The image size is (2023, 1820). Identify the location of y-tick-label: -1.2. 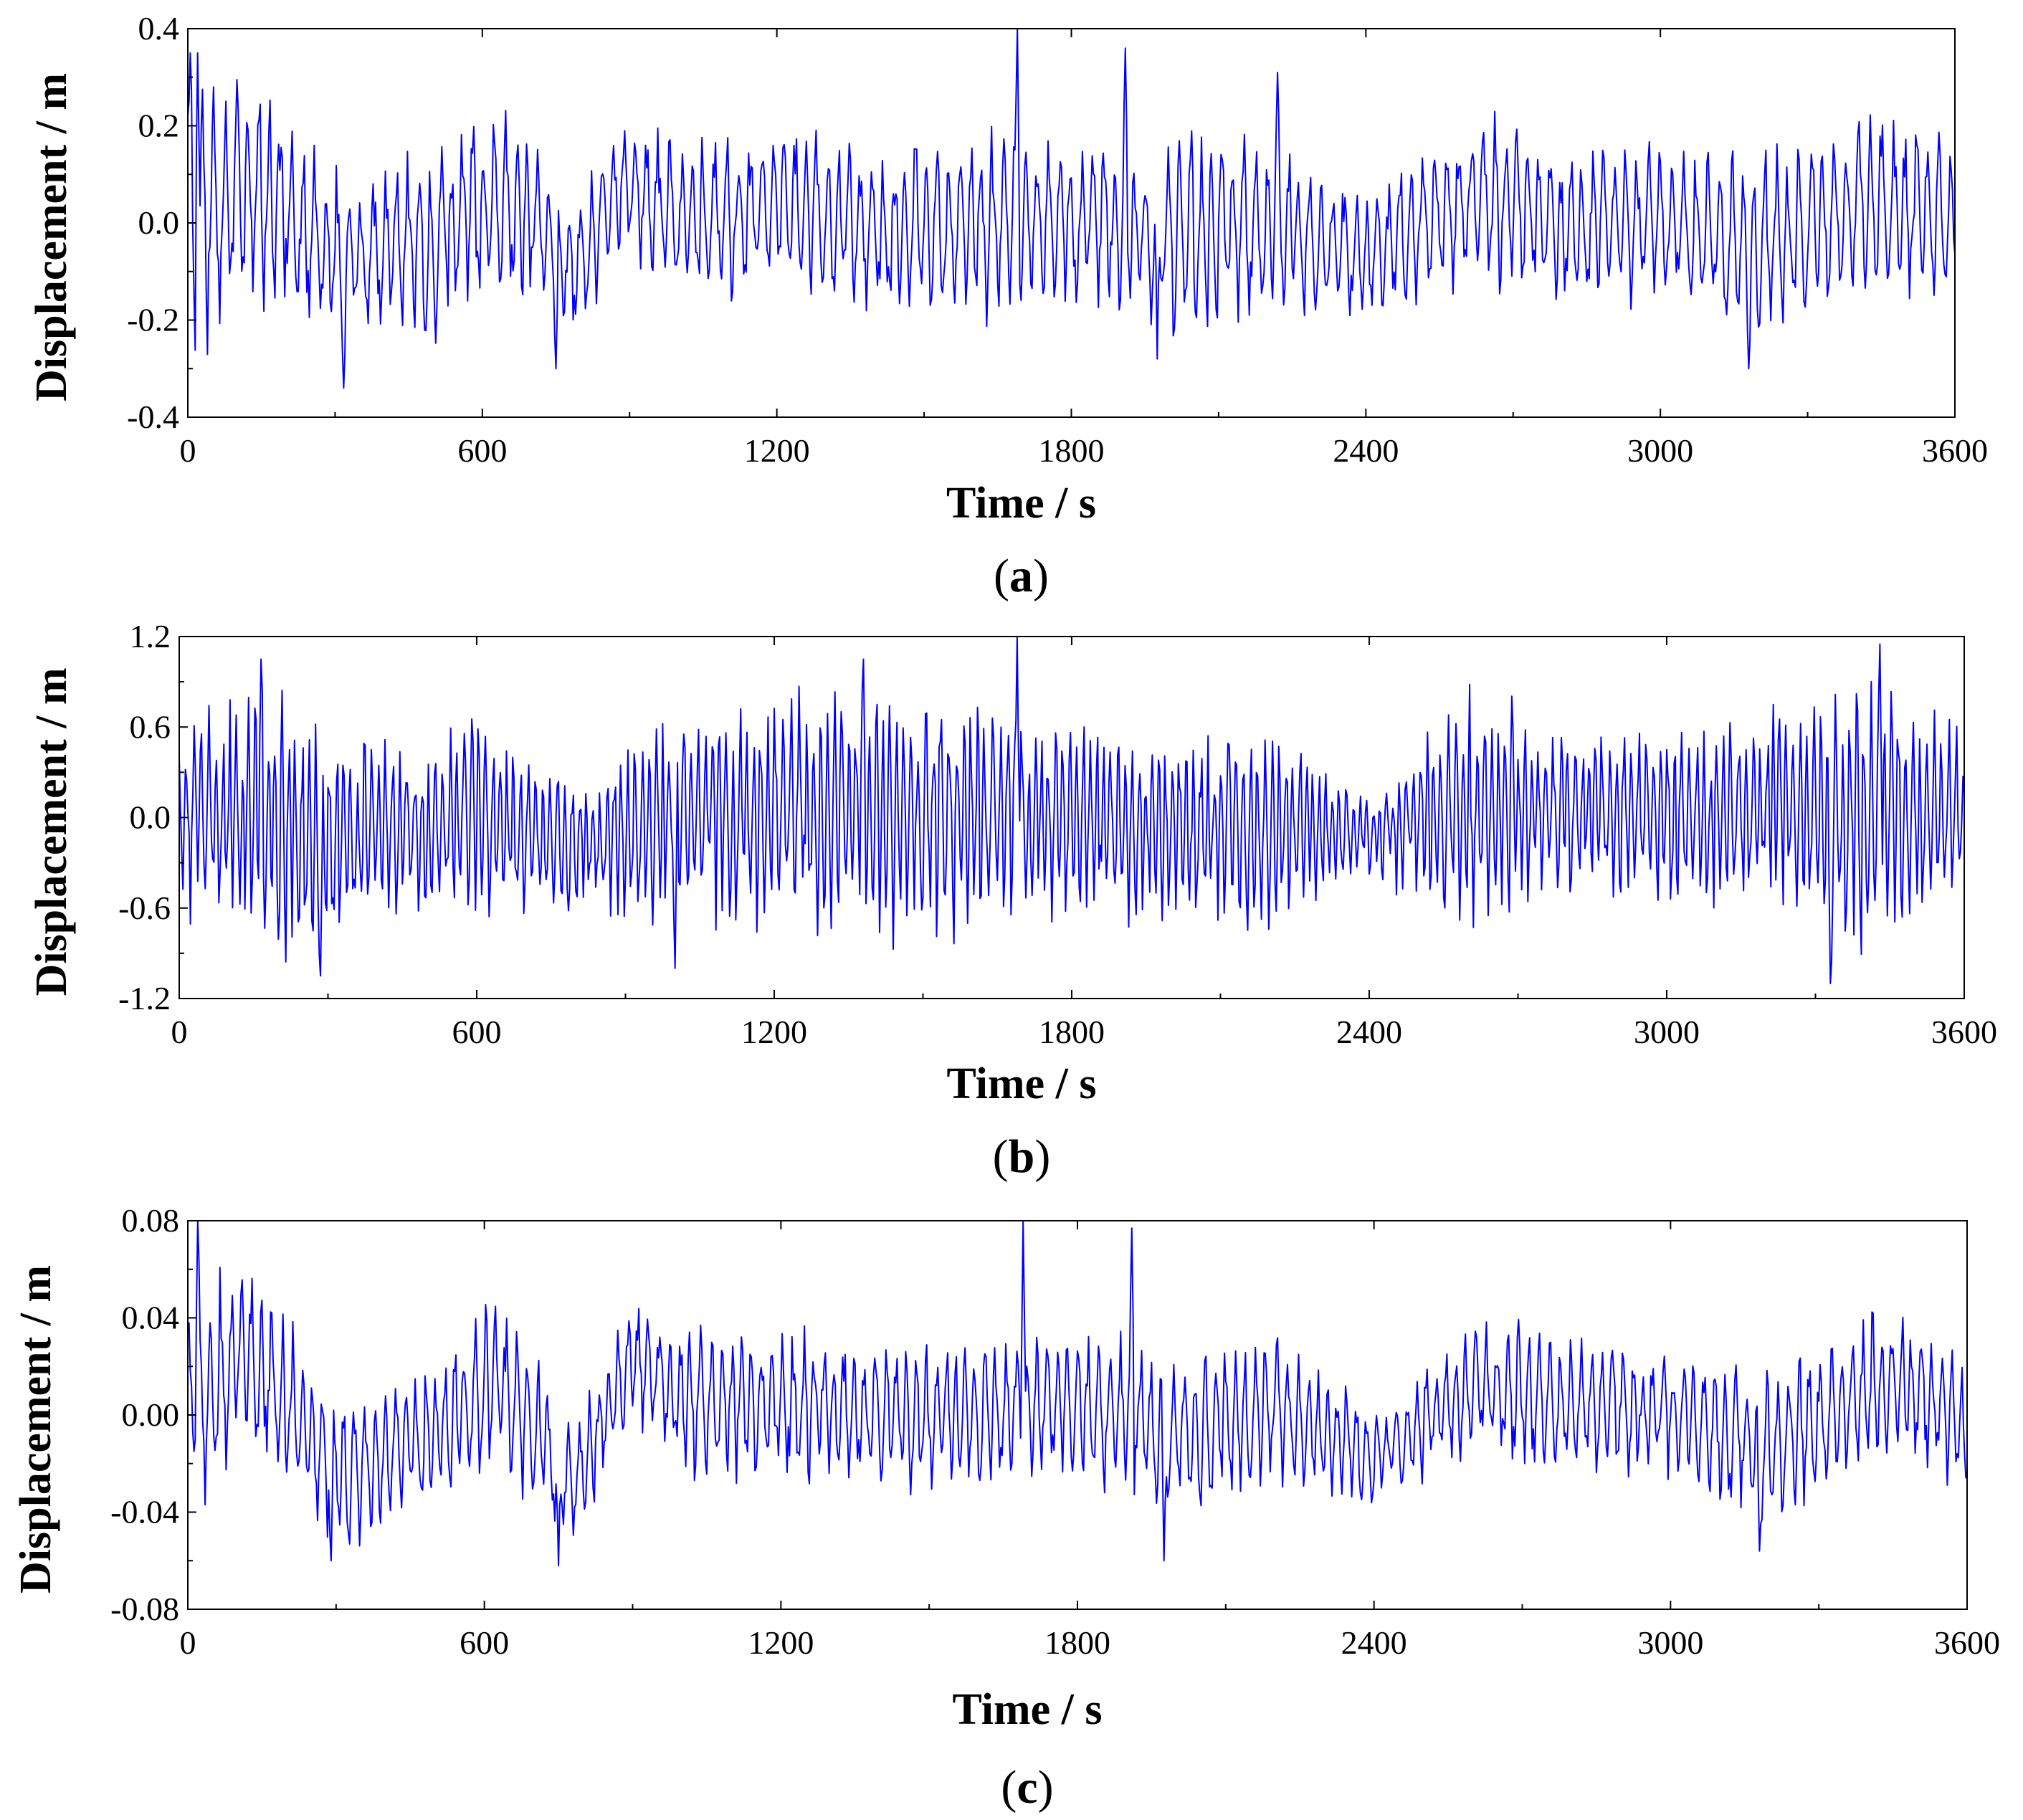
(144, 998).